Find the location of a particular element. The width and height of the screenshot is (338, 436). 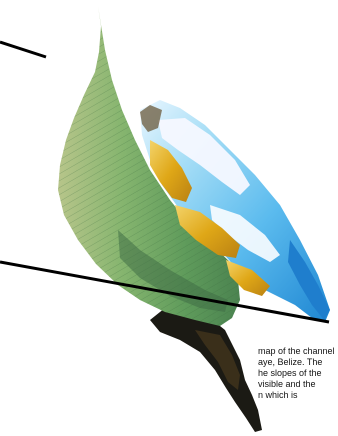

white-crest is located at coordinates (204, 156).